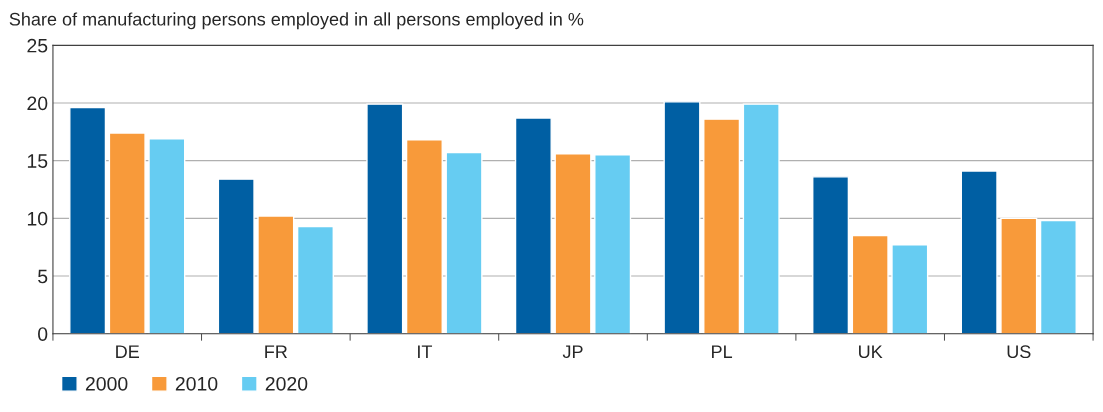 Image resolution: width=1103 pixels, height=412 pixels. What do you see at coordinates (127, 351) in the screenshot?
I see `x-tick-label: DE` at bounding box center [127, 351].